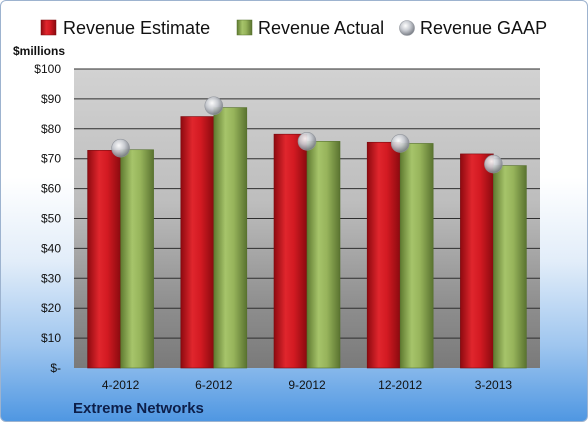 This screenshot has width=588, height=422. What do you see at coordinates (48, 27) in the screenshot?
I see `legend-swatch-estimate` at bounding box center [48, 27].